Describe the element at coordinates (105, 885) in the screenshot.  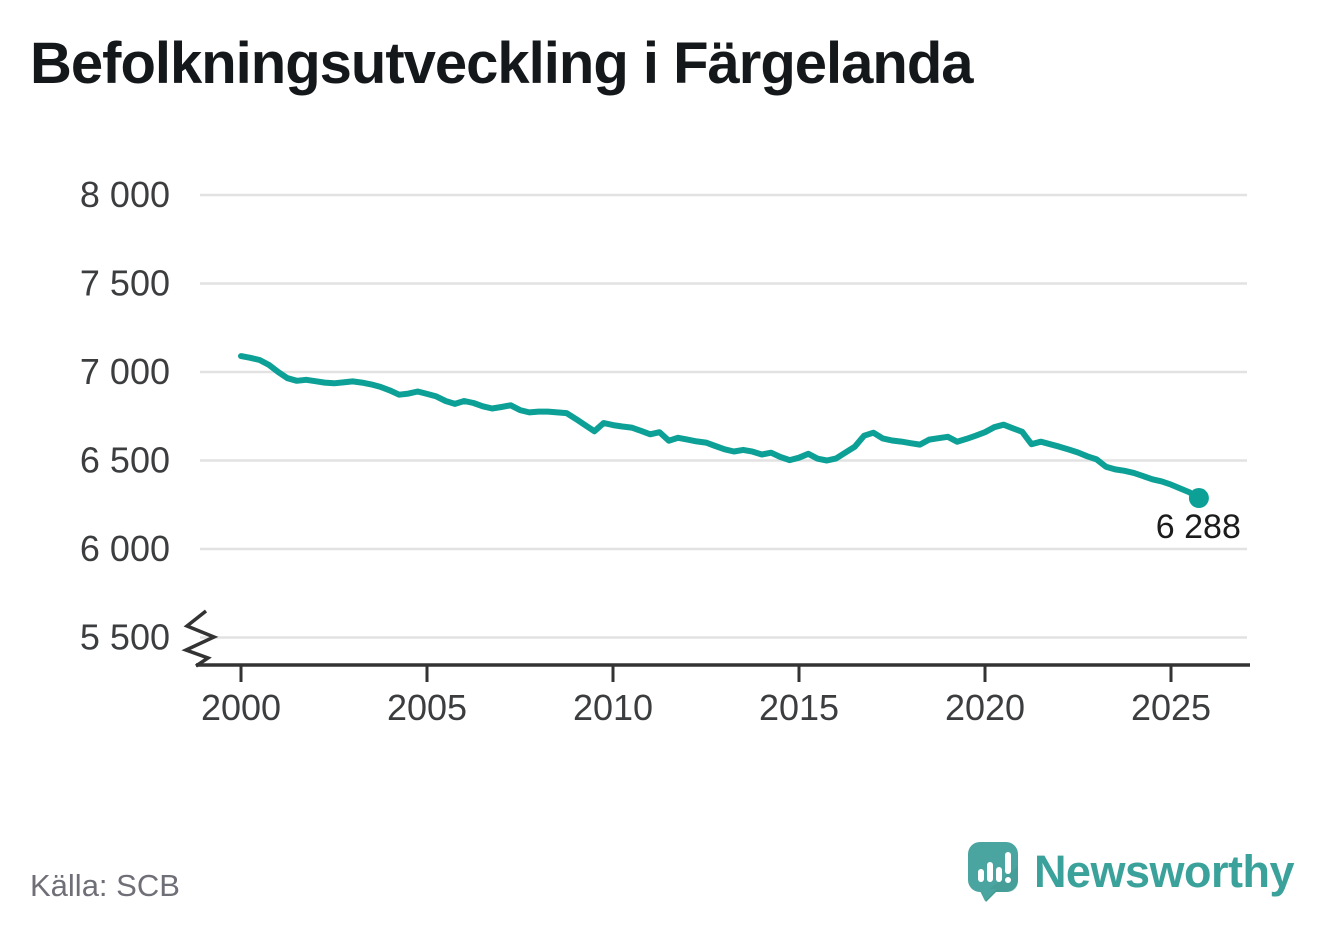
I see `source-label: Källa: SCB` at that location.